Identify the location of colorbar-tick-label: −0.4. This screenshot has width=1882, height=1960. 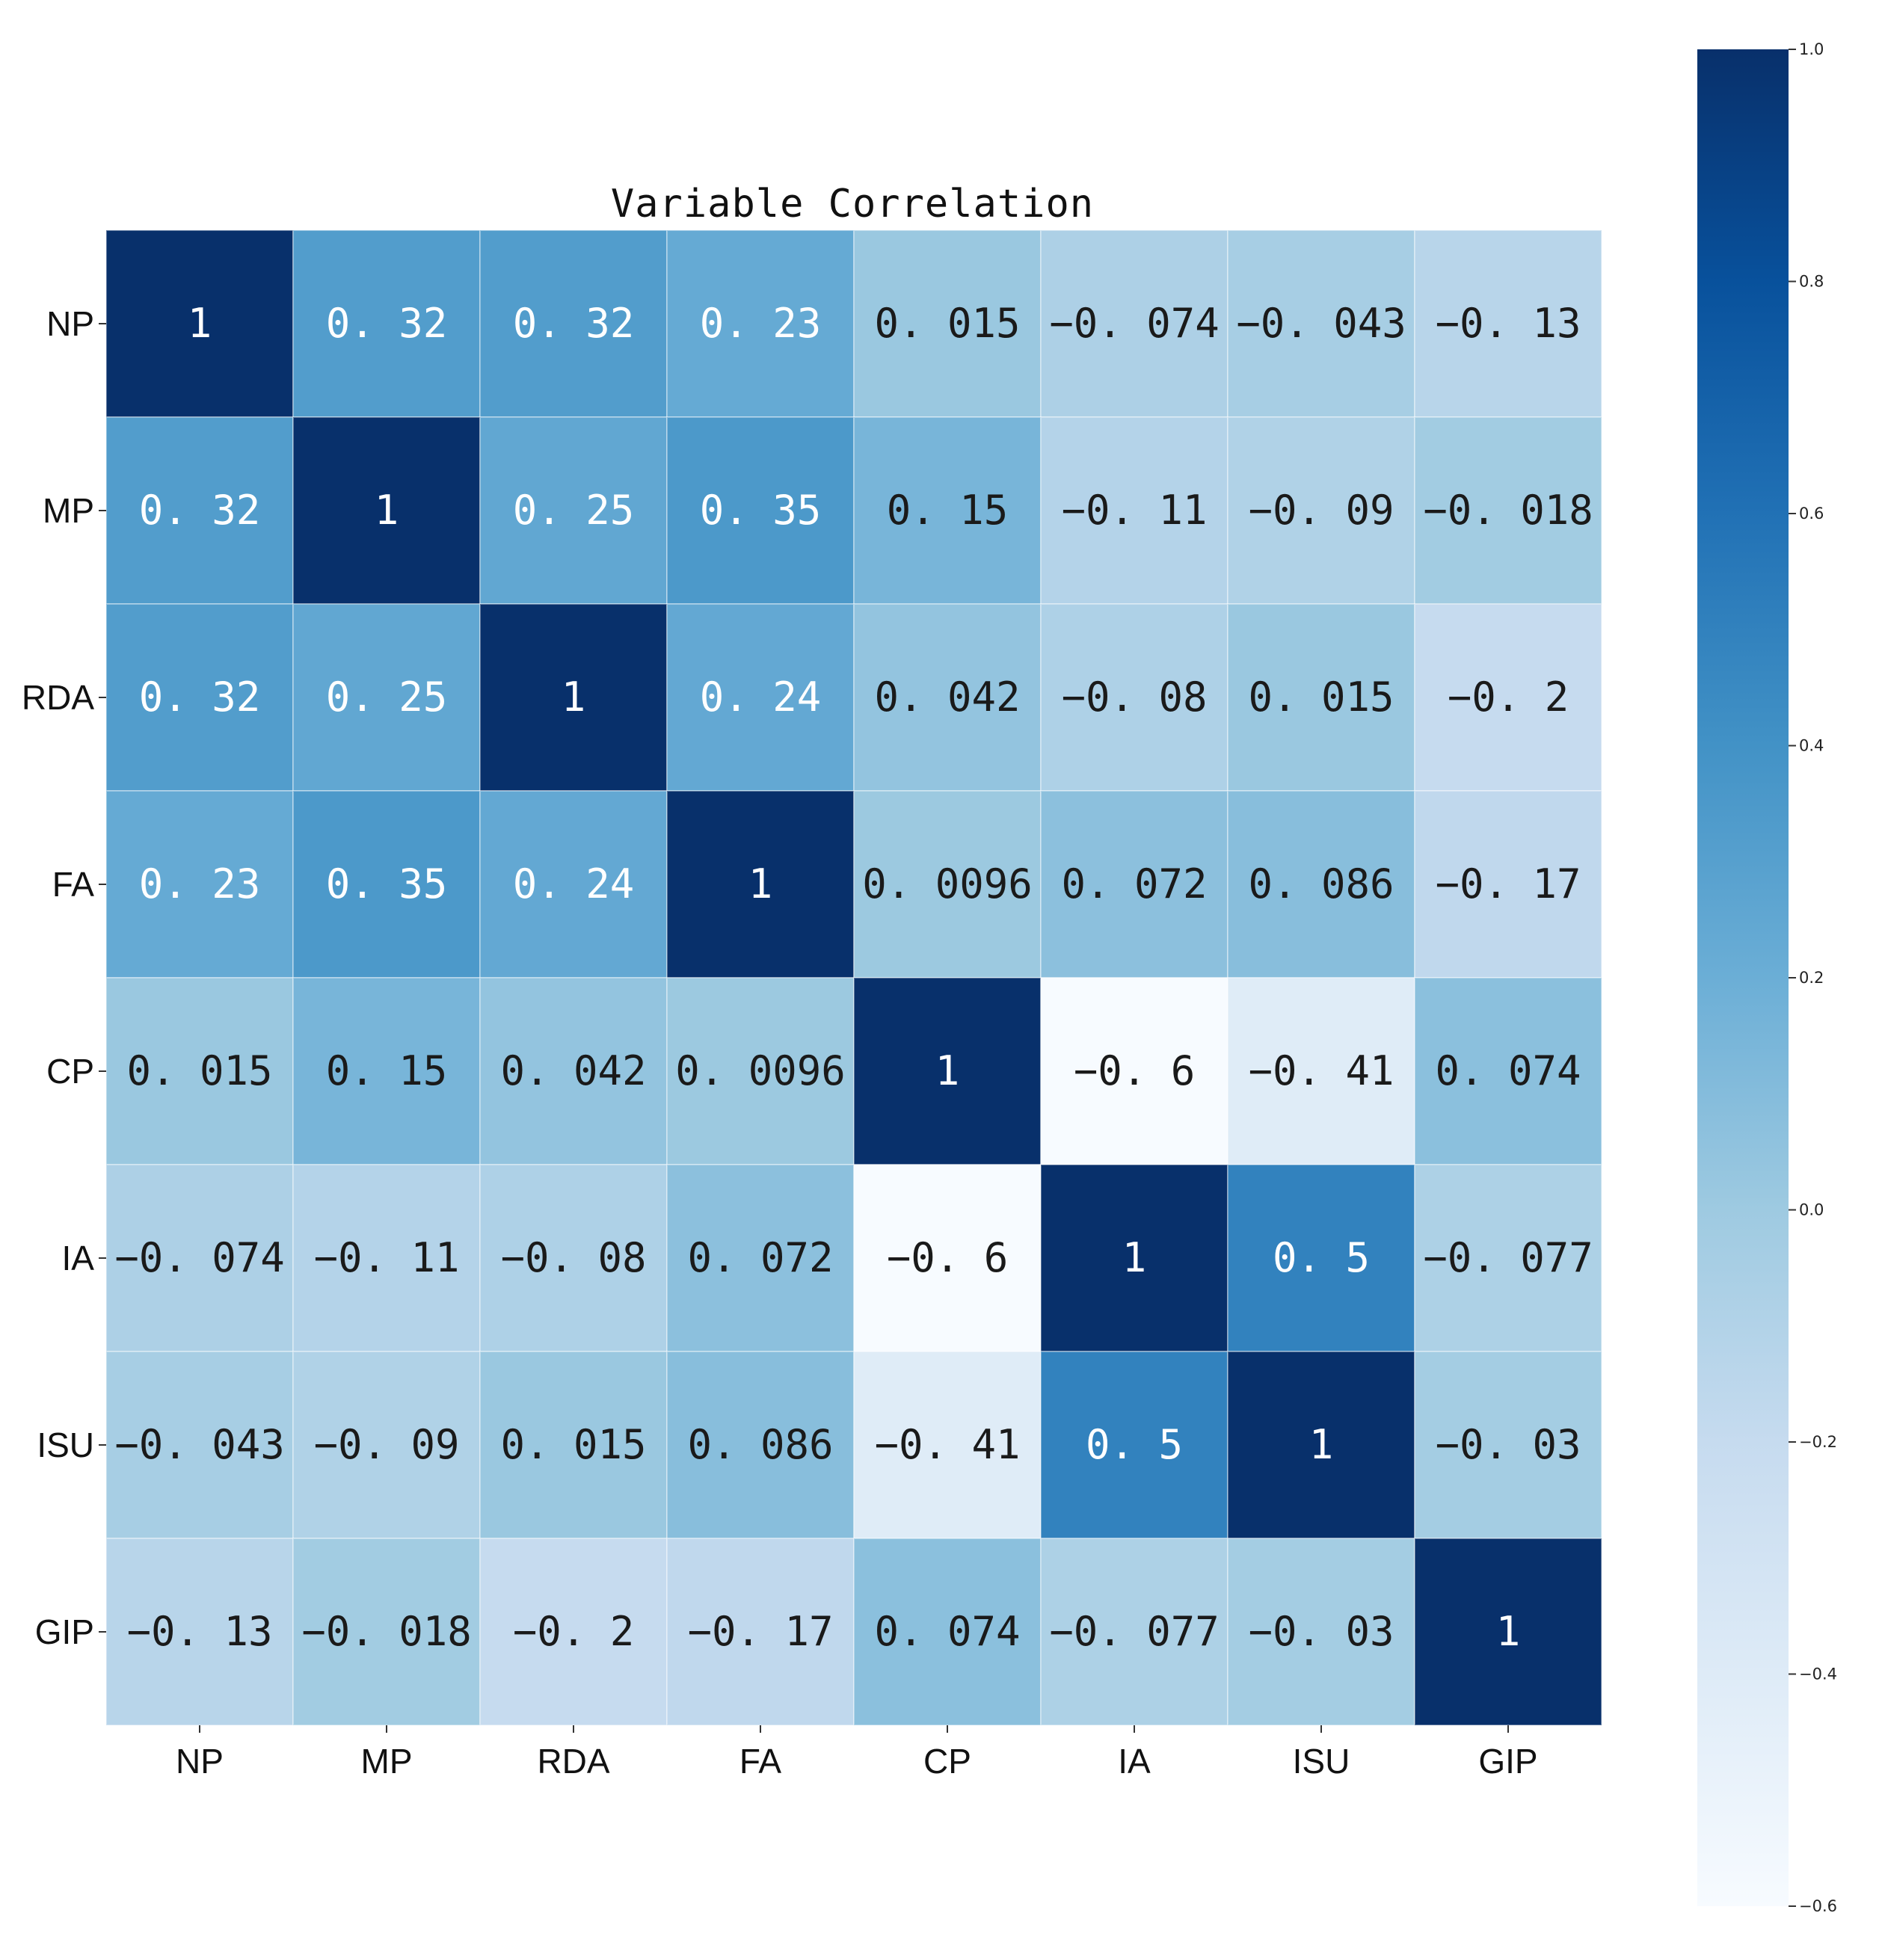
(1818, 1674).